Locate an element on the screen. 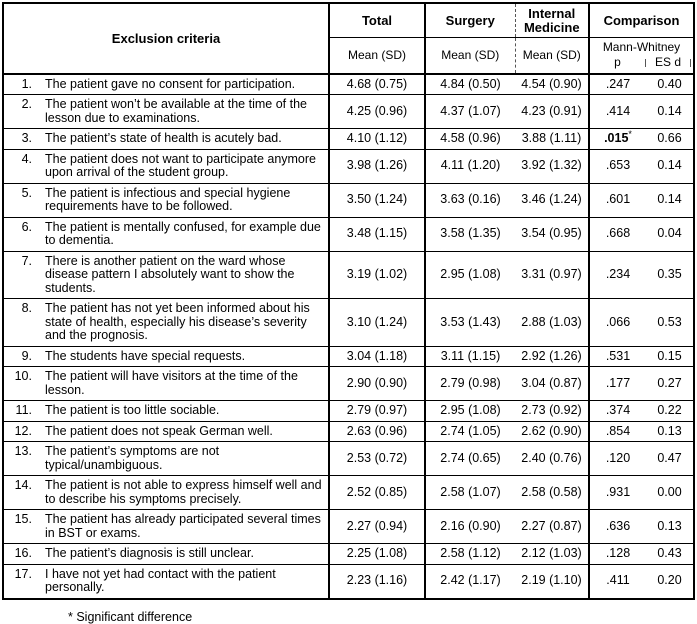 The width and height of the screenshot is (697, 624). mann-whitney-label: Mann-Whitney is located at coordinates (641, 46).